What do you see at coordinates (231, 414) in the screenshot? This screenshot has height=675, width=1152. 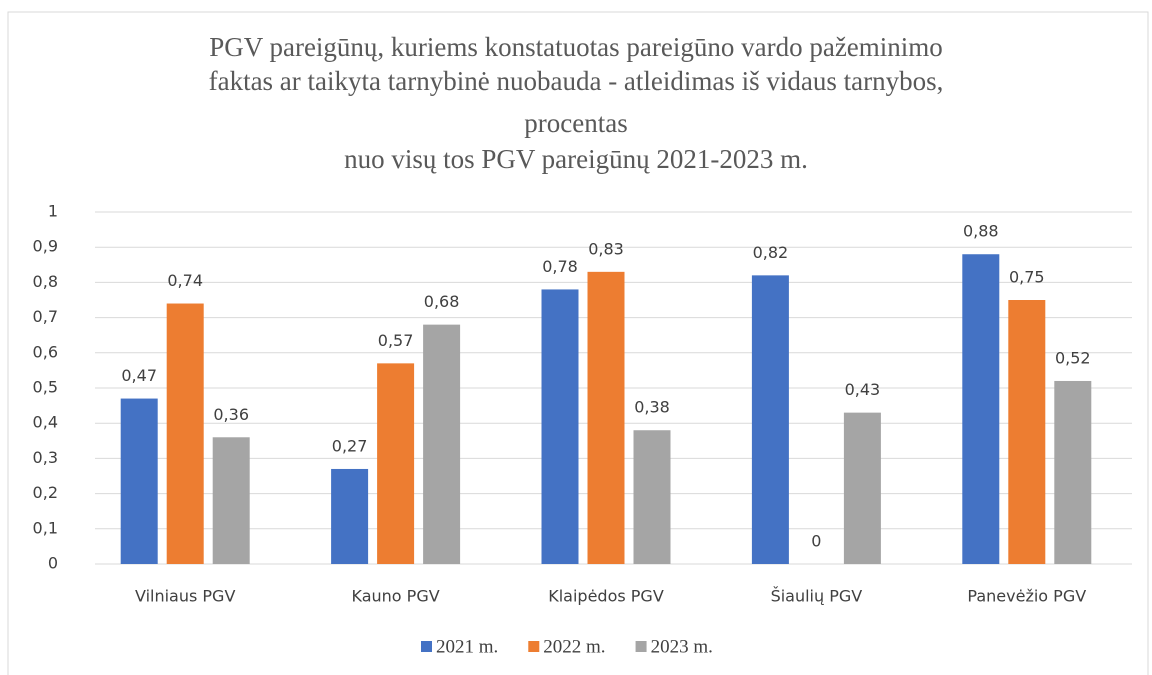 I see `data-label: 0,36` at bounding box center [231, 414].